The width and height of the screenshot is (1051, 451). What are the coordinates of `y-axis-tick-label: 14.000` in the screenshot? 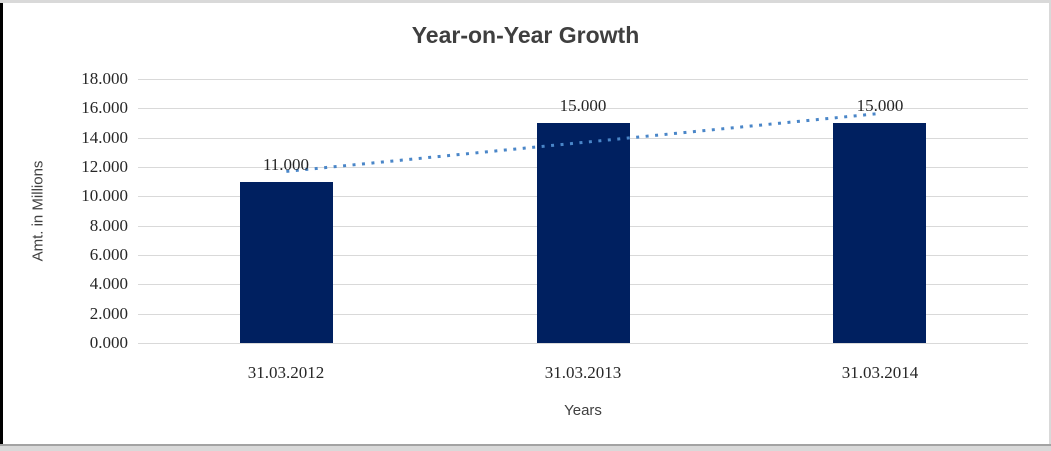 It's located at (104, 137).